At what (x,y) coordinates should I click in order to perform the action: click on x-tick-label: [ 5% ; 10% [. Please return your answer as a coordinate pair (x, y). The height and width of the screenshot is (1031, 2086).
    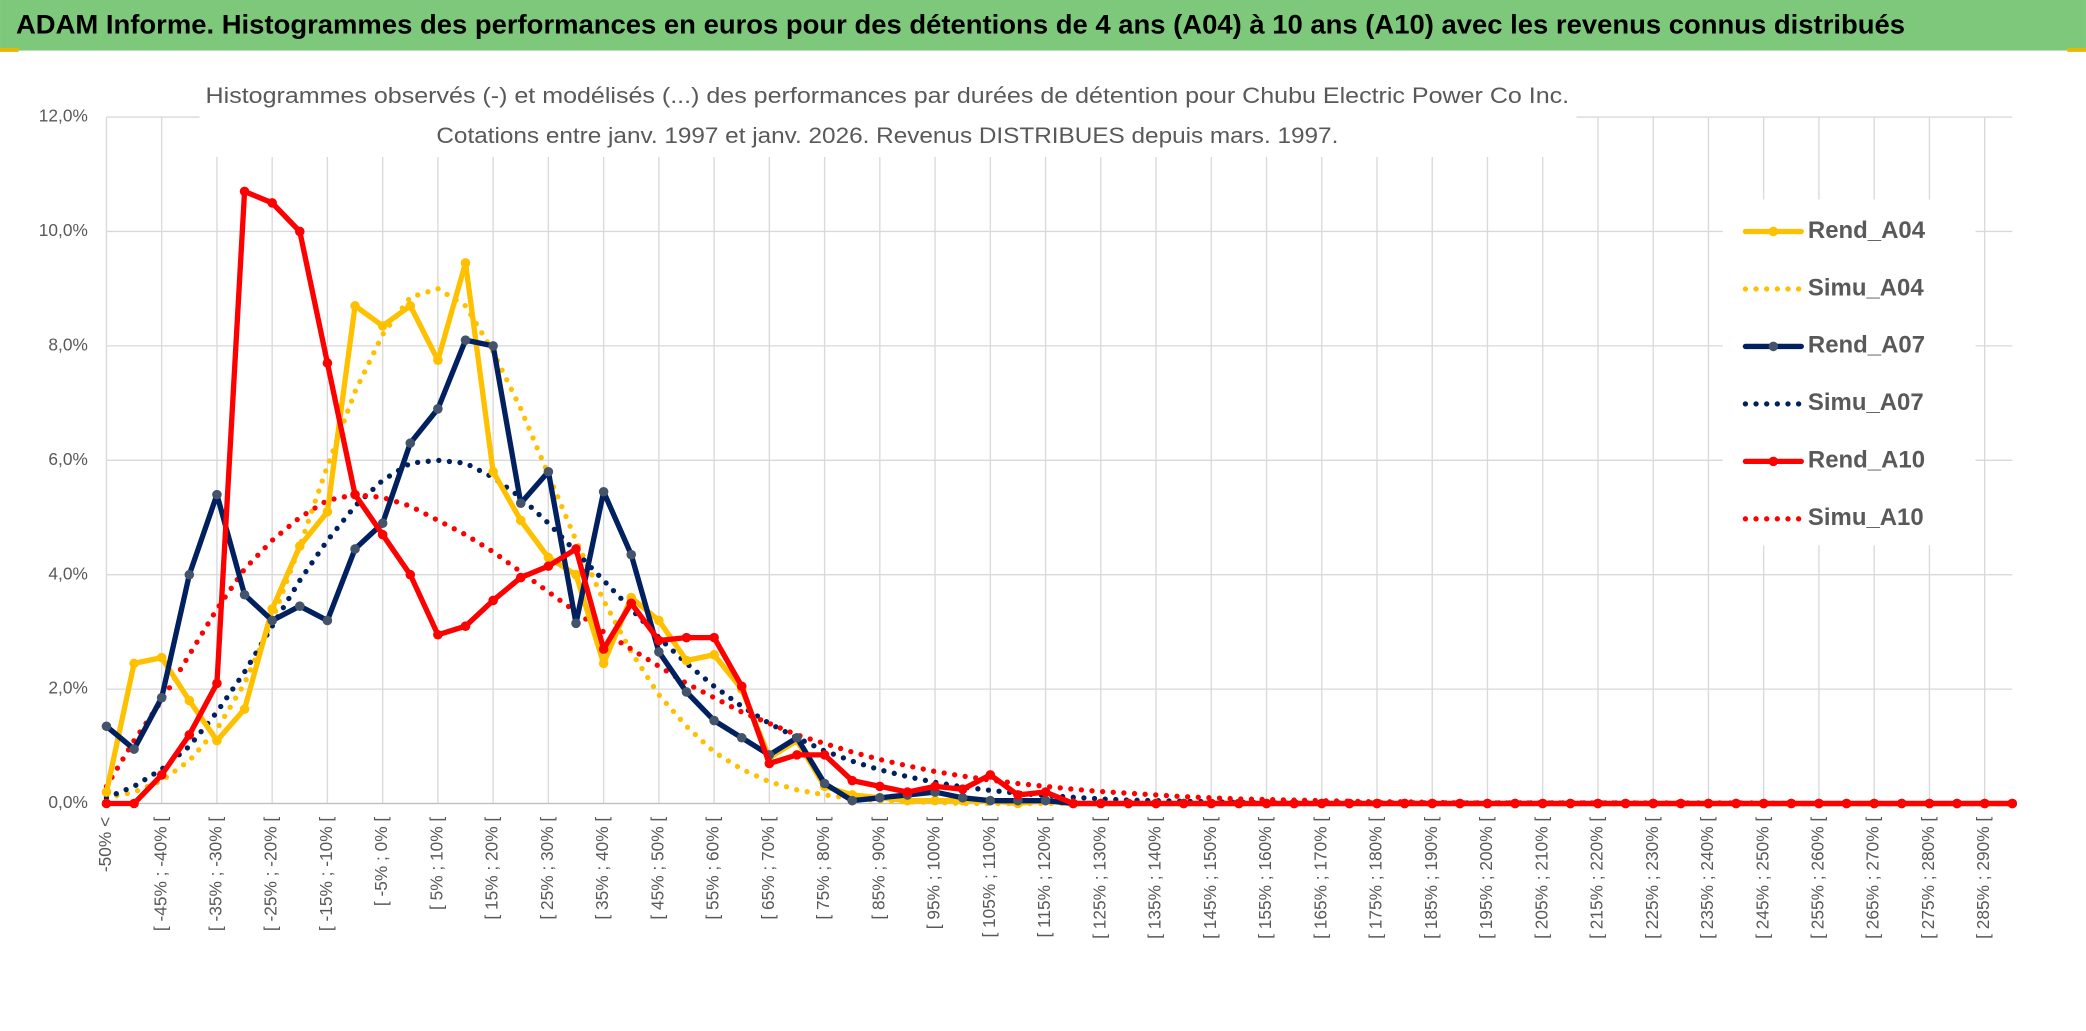
    Looking at the image, I should click on (436, 863).